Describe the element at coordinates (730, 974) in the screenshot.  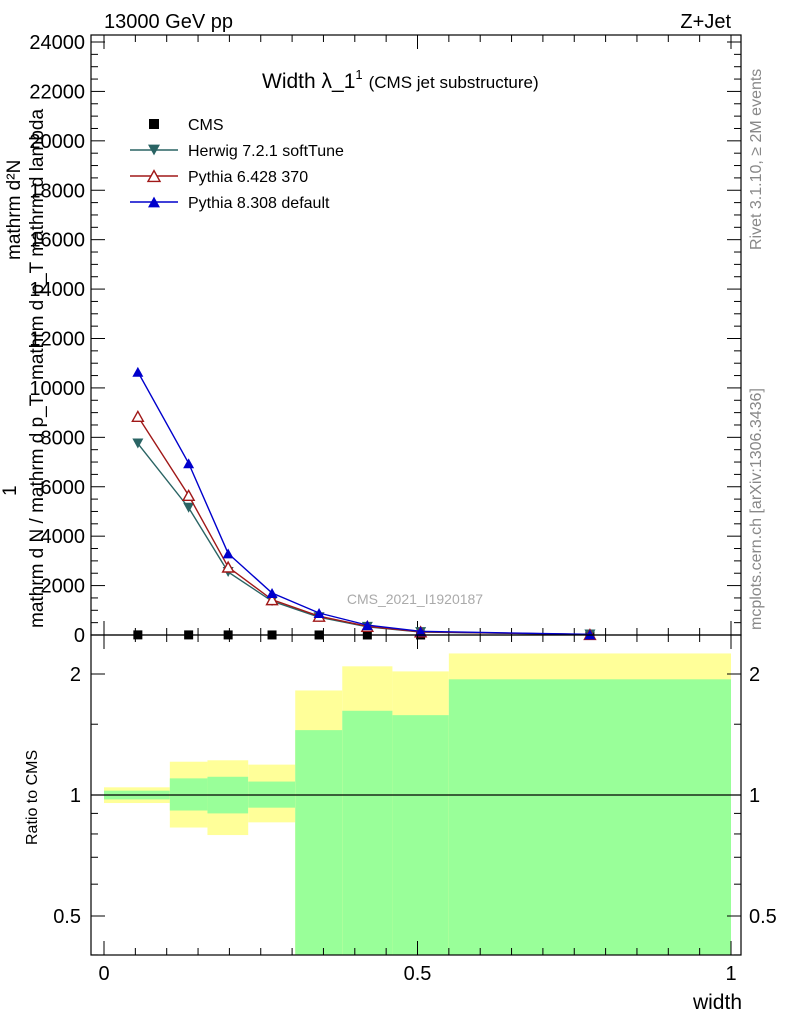
I see `x-tick-label: 1` at that location.